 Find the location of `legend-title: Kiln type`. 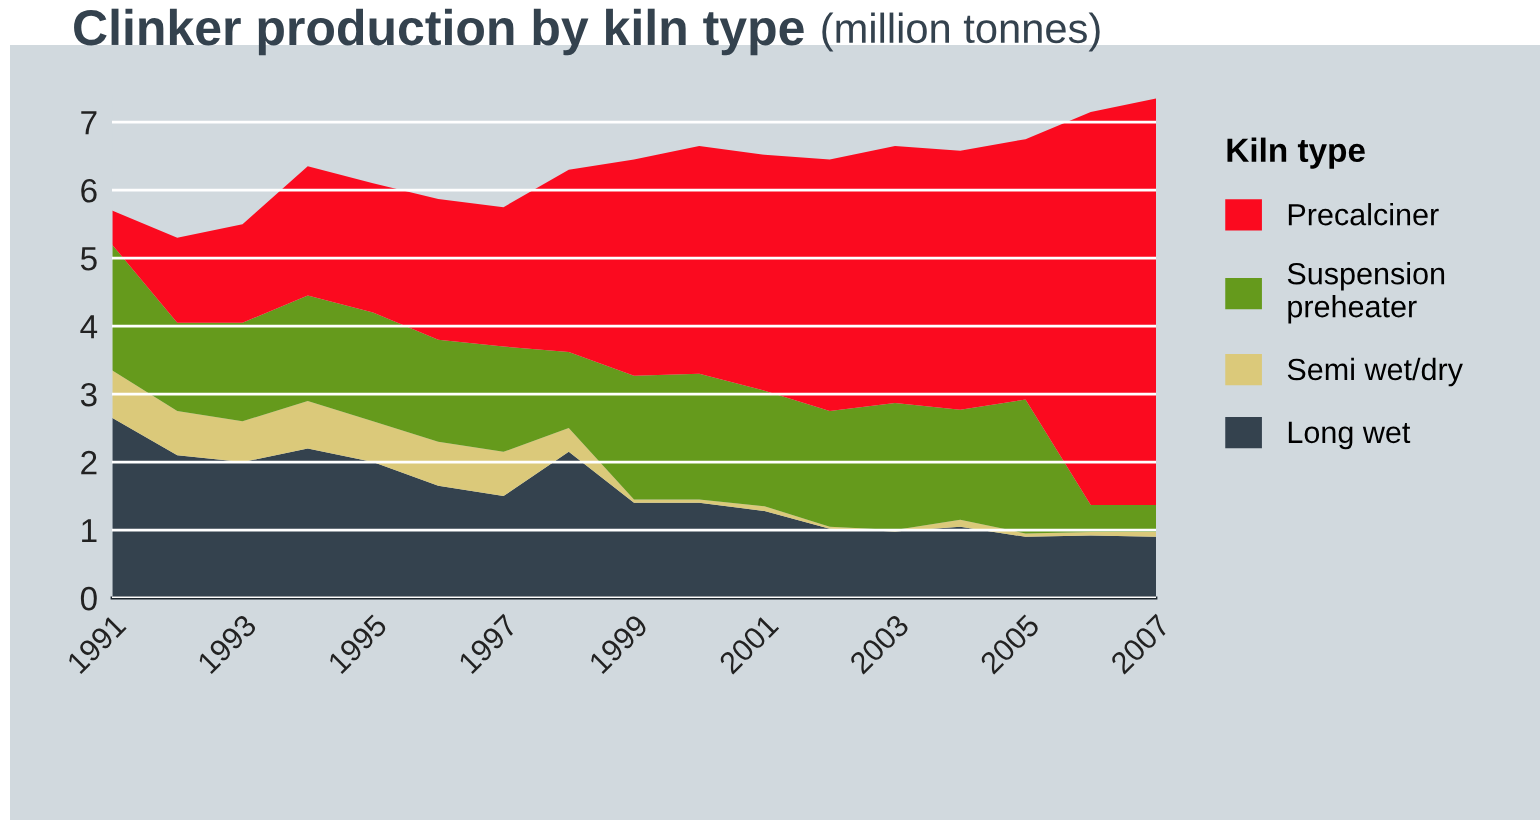

legend-title: Kiln type is located at coordinates (1296, 153).